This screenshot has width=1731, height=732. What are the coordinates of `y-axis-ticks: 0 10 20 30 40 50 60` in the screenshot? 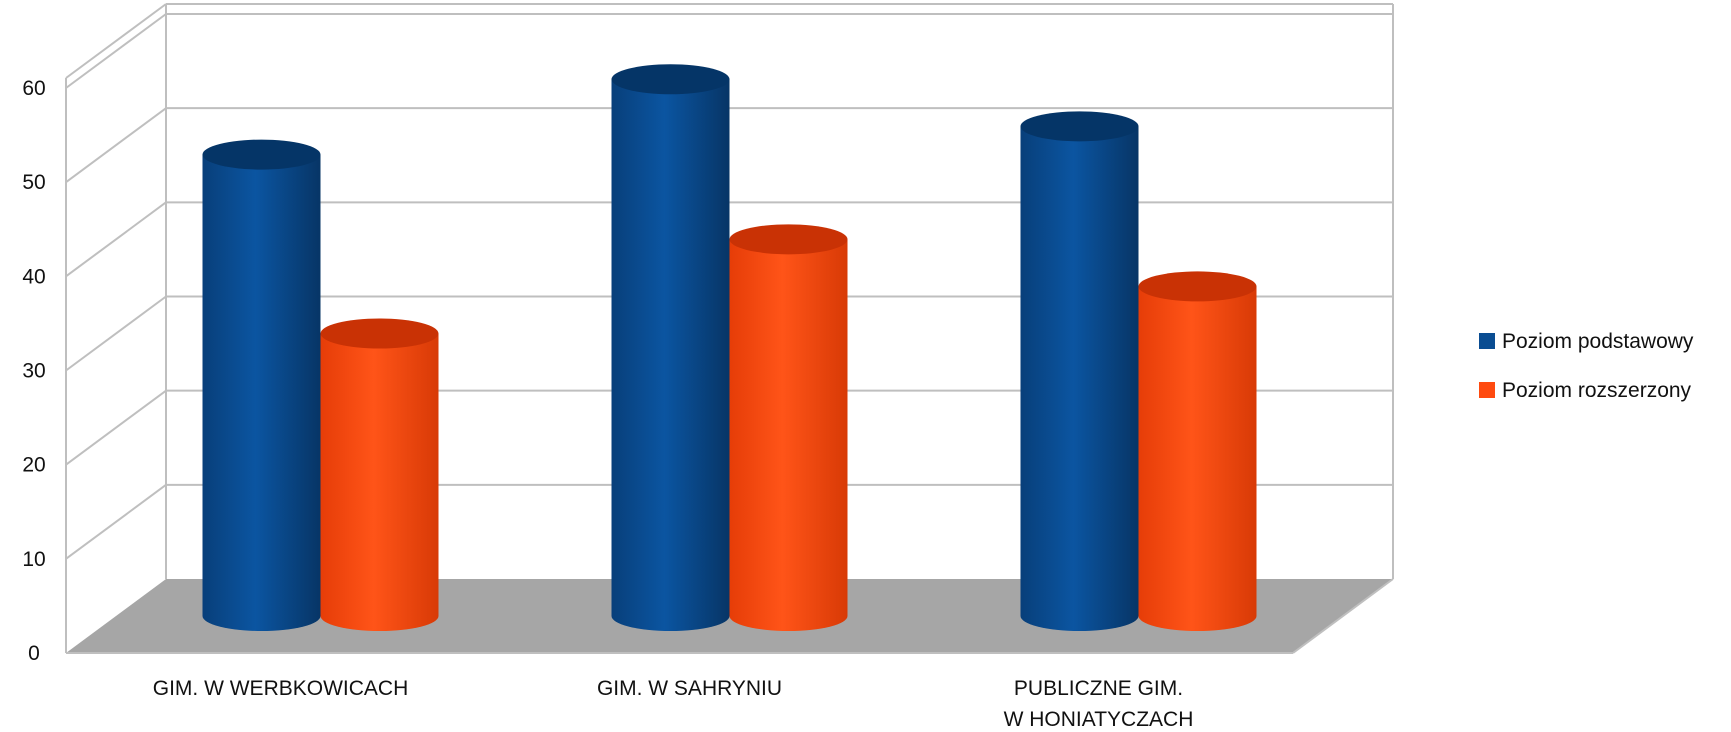 It's located at (33, 371).